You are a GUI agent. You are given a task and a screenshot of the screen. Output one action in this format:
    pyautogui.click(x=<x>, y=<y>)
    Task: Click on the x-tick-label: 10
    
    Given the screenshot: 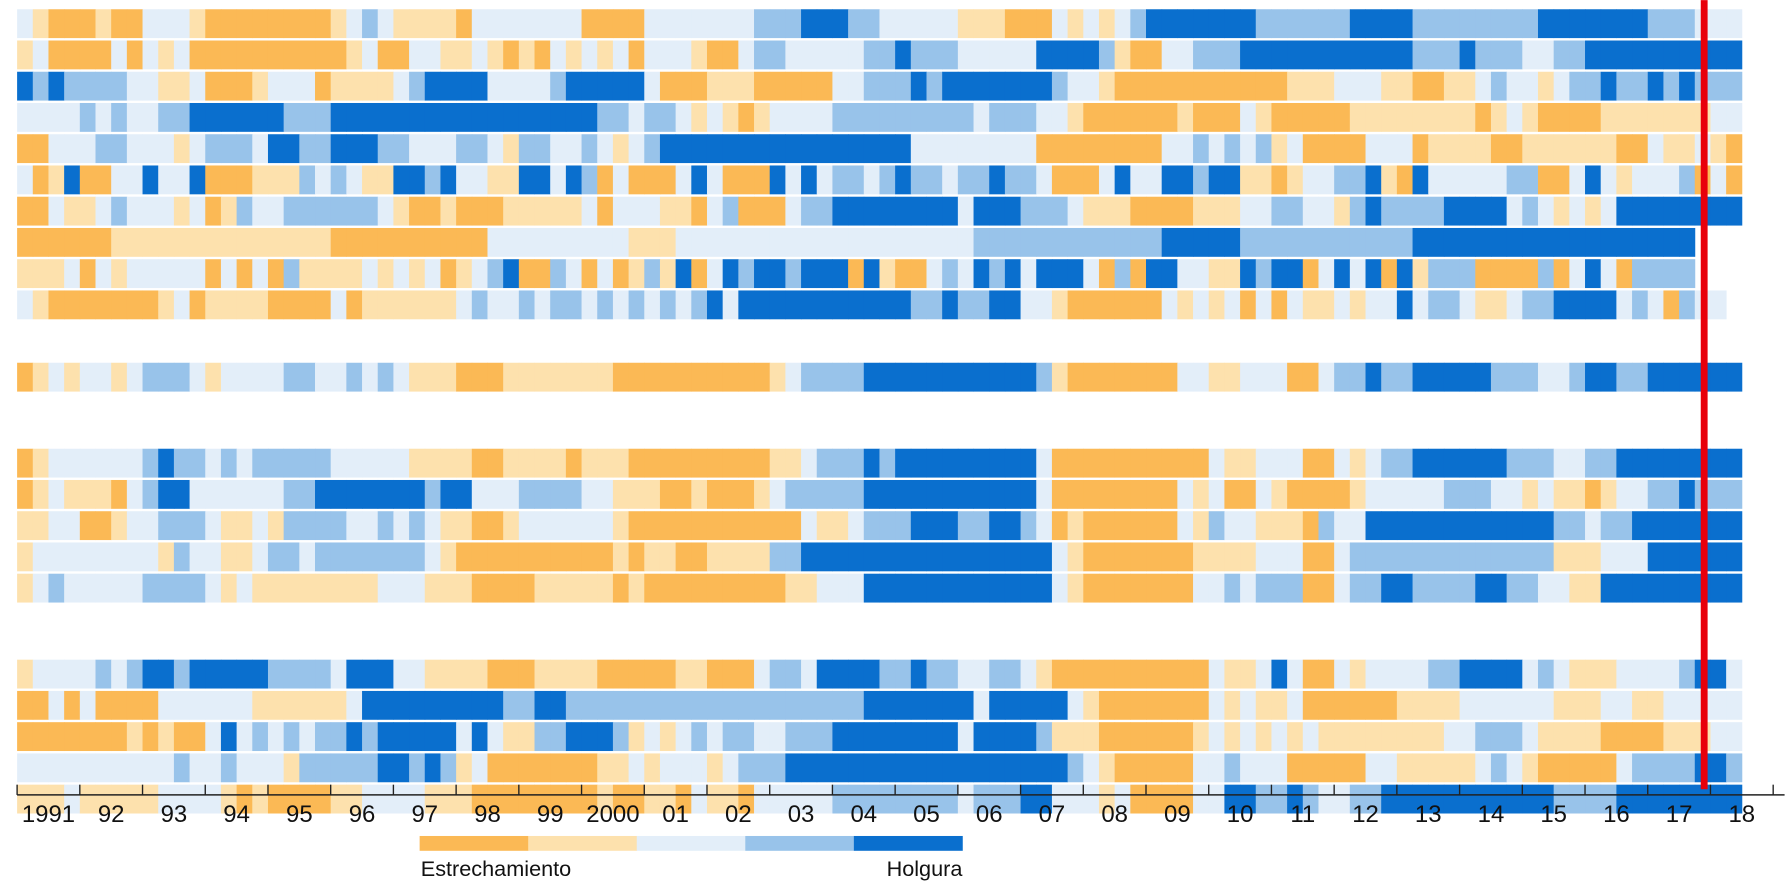 What is the action you would take?
    pyautogui.click(x=1240, y=814)
    